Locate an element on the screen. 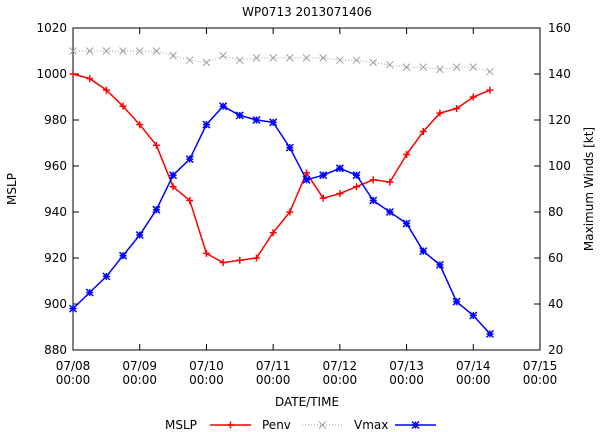 The width and height of the screenshot is (606, 432). x-axis-title: DATE/TIME is located at coordinates (307, 402).